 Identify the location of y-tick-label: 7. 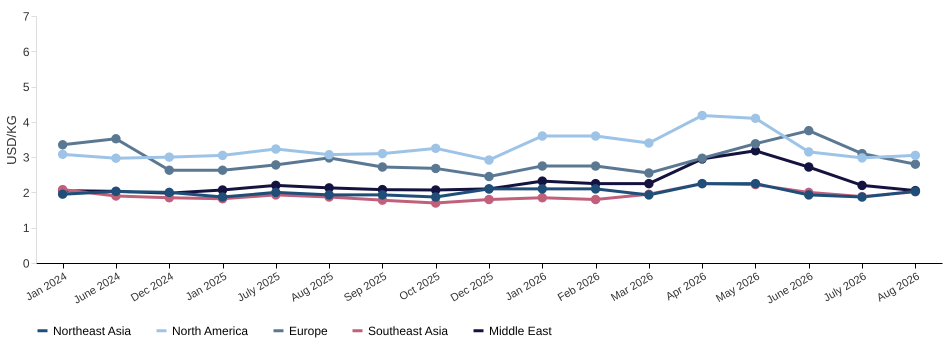
(26, 17).